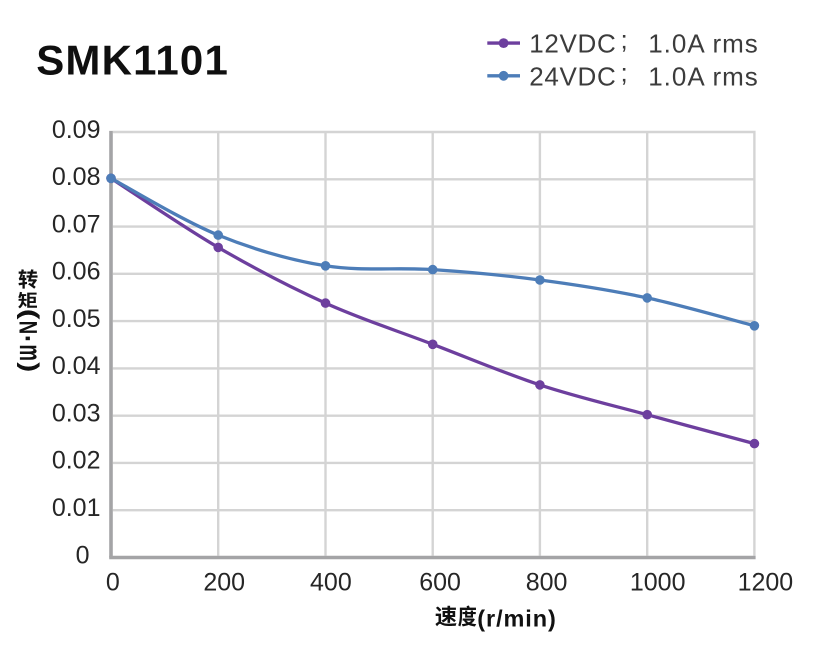 This screenshot has height=645, width=831. I want to click on svg-text: 0.07, so click(76, 224).